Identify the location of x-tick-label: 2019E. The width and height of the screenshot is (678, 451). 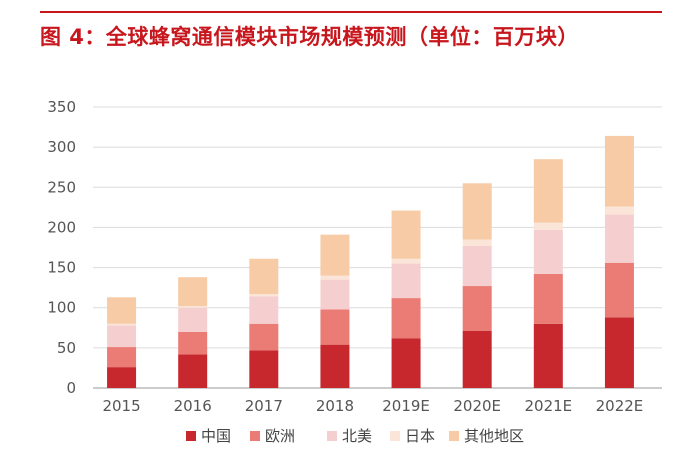
(406, 406).